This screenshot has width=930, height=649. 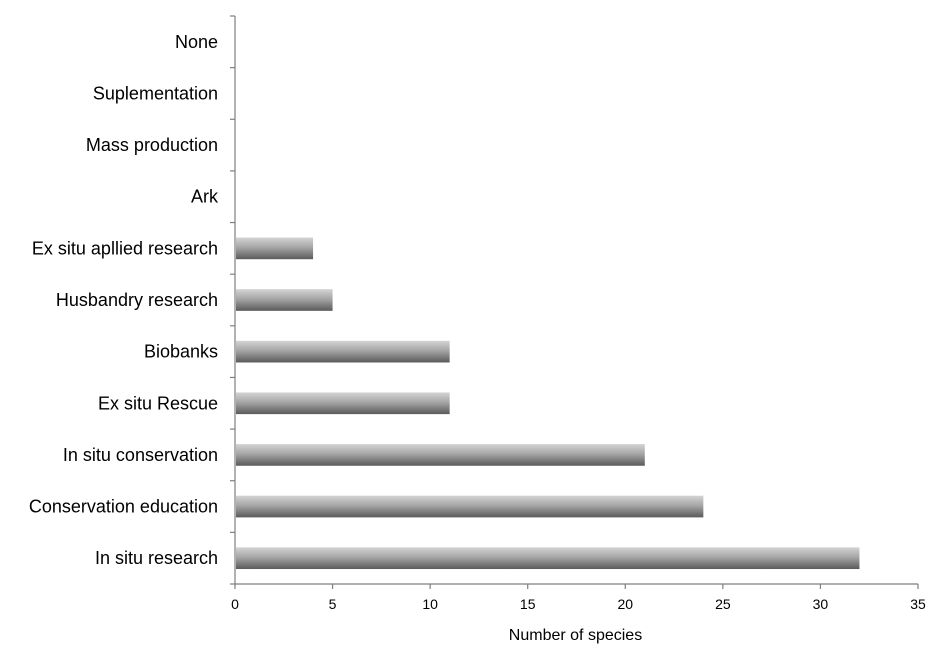 What do you see at coordinates (343, 403) in the screenshot?
I see `bar-ex-situ-rescue` at bounding box center [343, 403].